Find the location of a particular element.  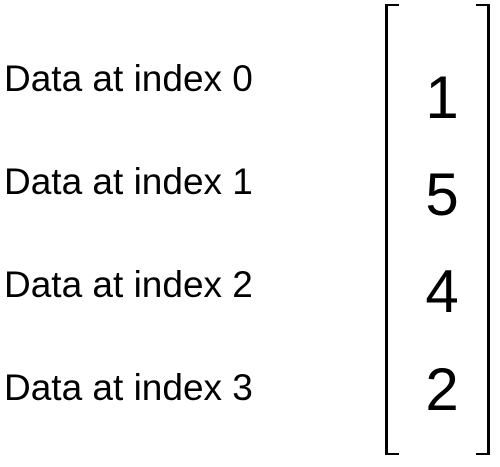

array-value-1: 5 is located at coordinates (442, 194).